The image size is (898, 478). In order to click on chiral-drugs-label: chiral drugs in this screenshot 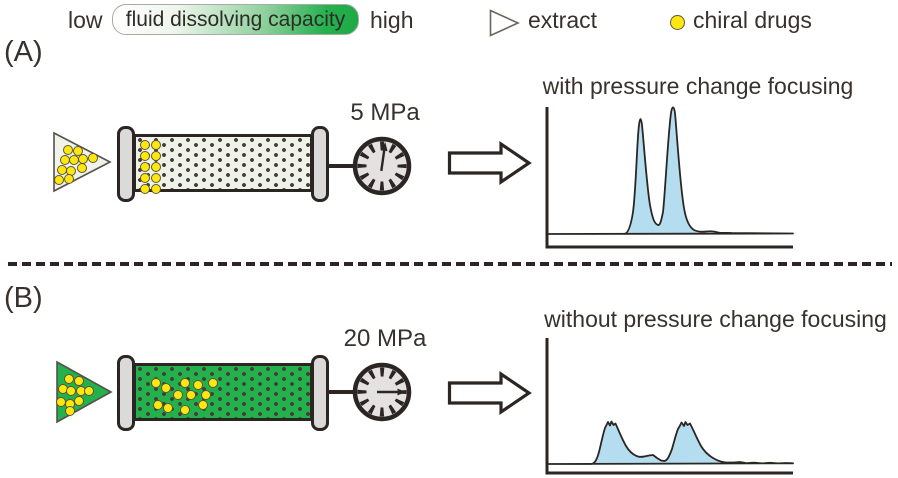, I will do `click(752, 20)`.